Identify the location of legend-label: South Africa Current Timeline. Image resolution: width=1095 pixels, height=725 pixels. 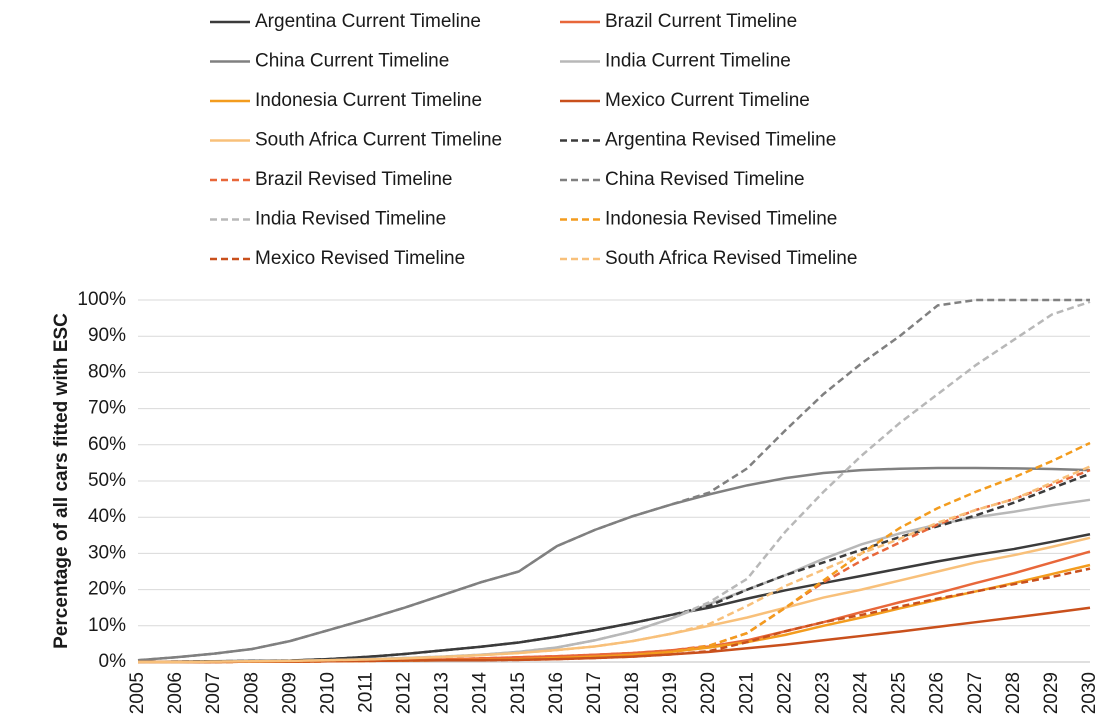
(378, 140).